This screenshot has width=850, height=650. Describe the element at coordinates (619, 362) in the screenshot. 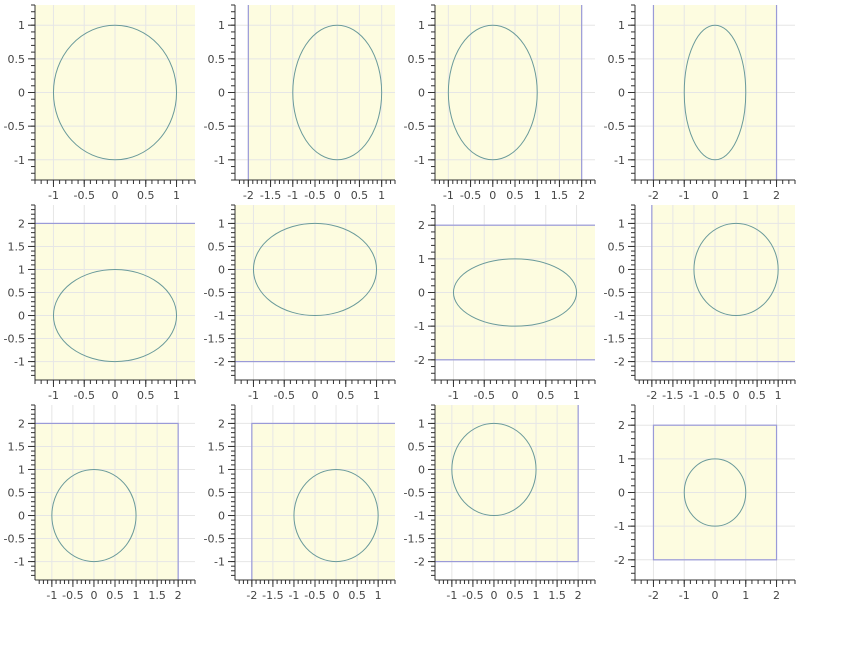

I see `y-tick-label: -2` at that location.